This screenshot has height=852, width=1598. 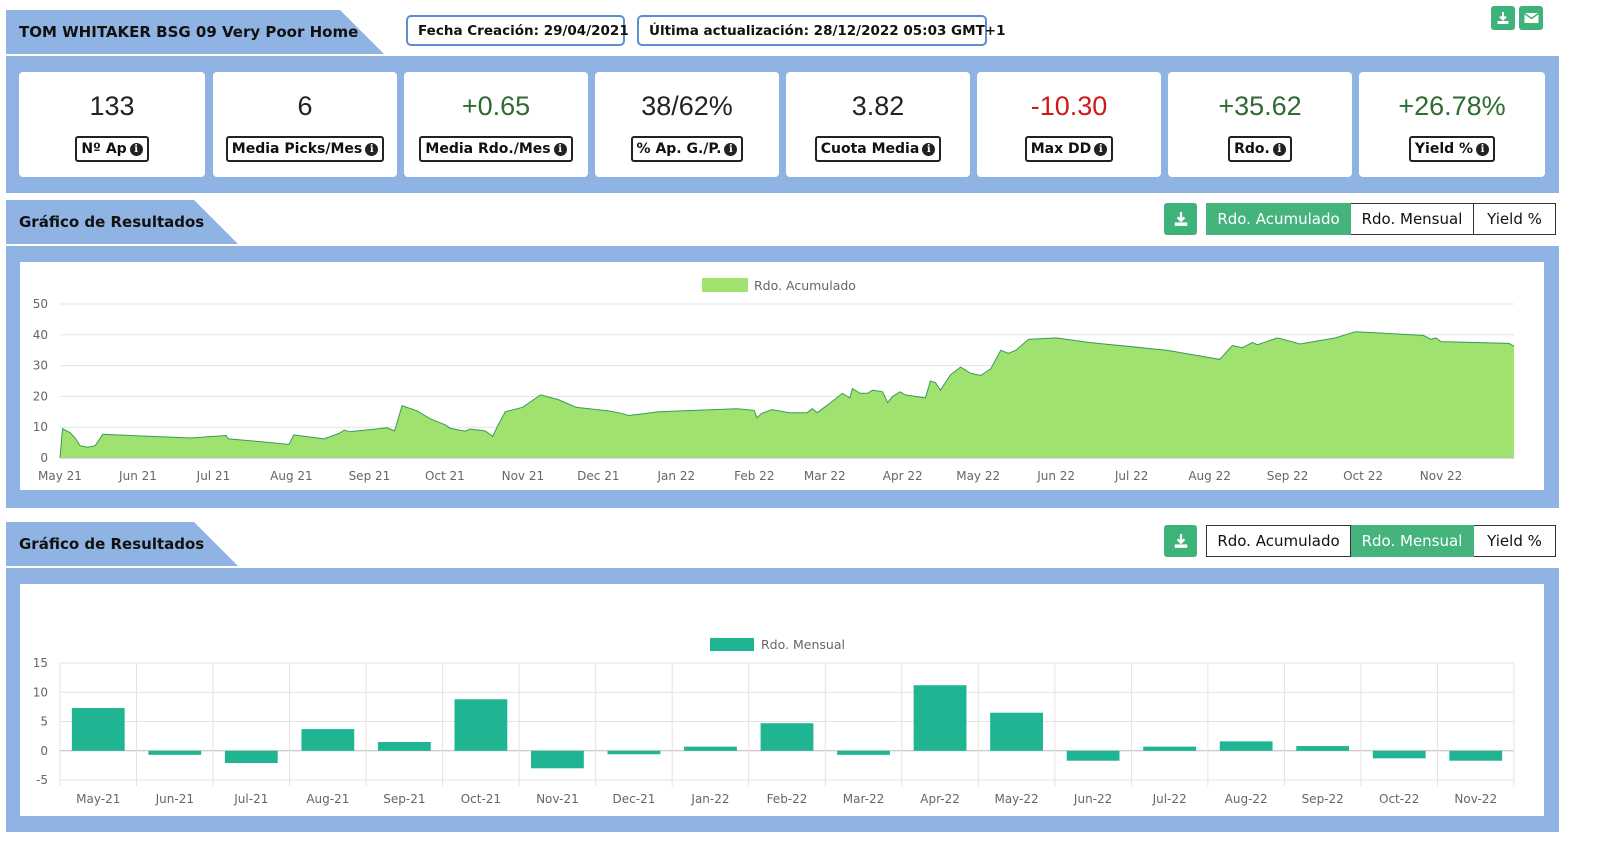 What do you see at coordinates (1169, 799) in the screenshot?
I see `x-tick-label: Jul-22` at bounding box center [1169, 799].